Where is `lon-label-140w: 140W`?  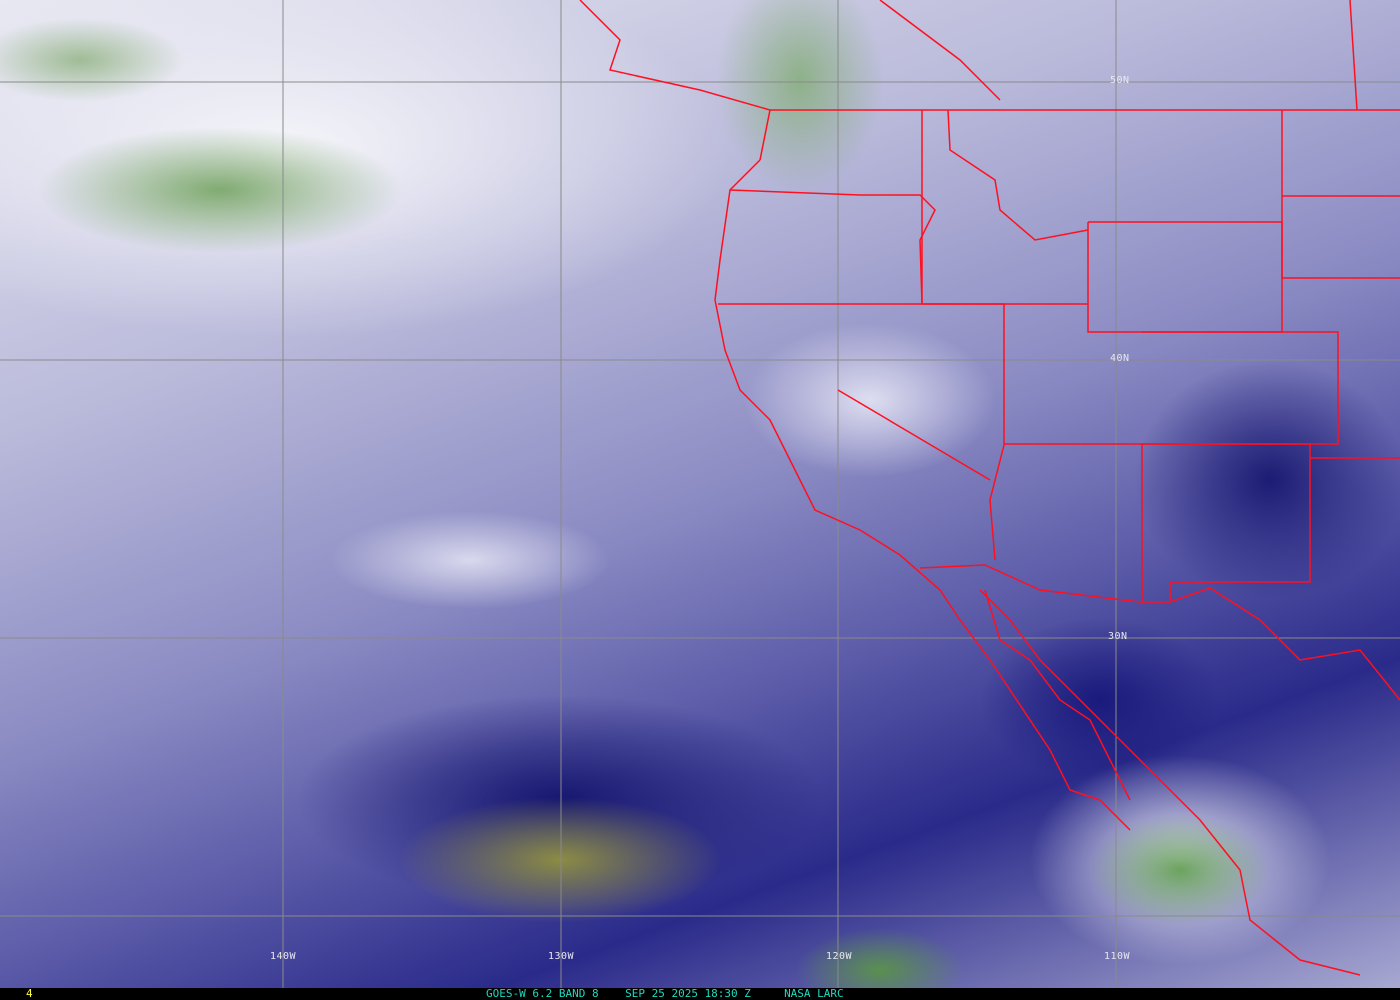
lon-label-140w: 140W is located at coordinates (283, 956).